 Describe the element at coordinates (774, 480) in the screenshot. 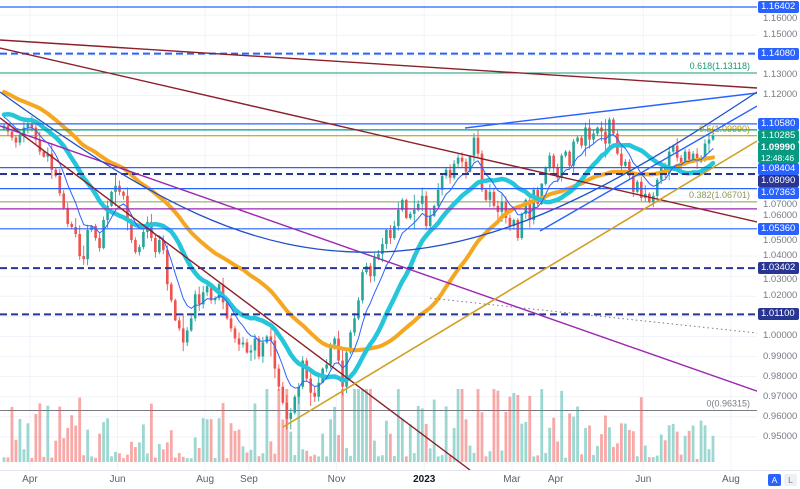

I see `auto-scale-toggle: A` at that location.